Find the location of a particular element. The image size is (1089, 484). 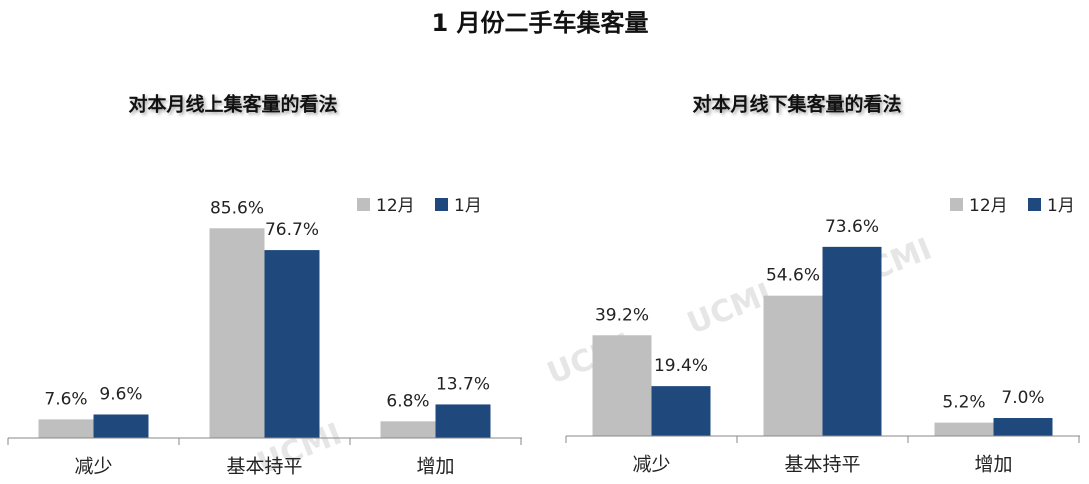

value-label: 13.7% is located at coordinates (463, 384).